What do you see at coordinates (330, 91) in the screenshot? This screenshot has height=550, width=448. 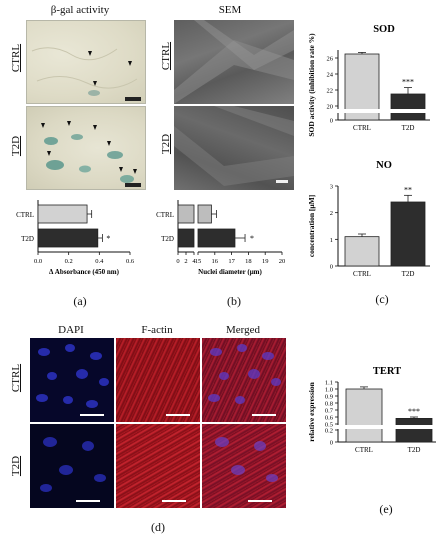 I see `y-tick-label: 22` at bounding box center [330, 91].